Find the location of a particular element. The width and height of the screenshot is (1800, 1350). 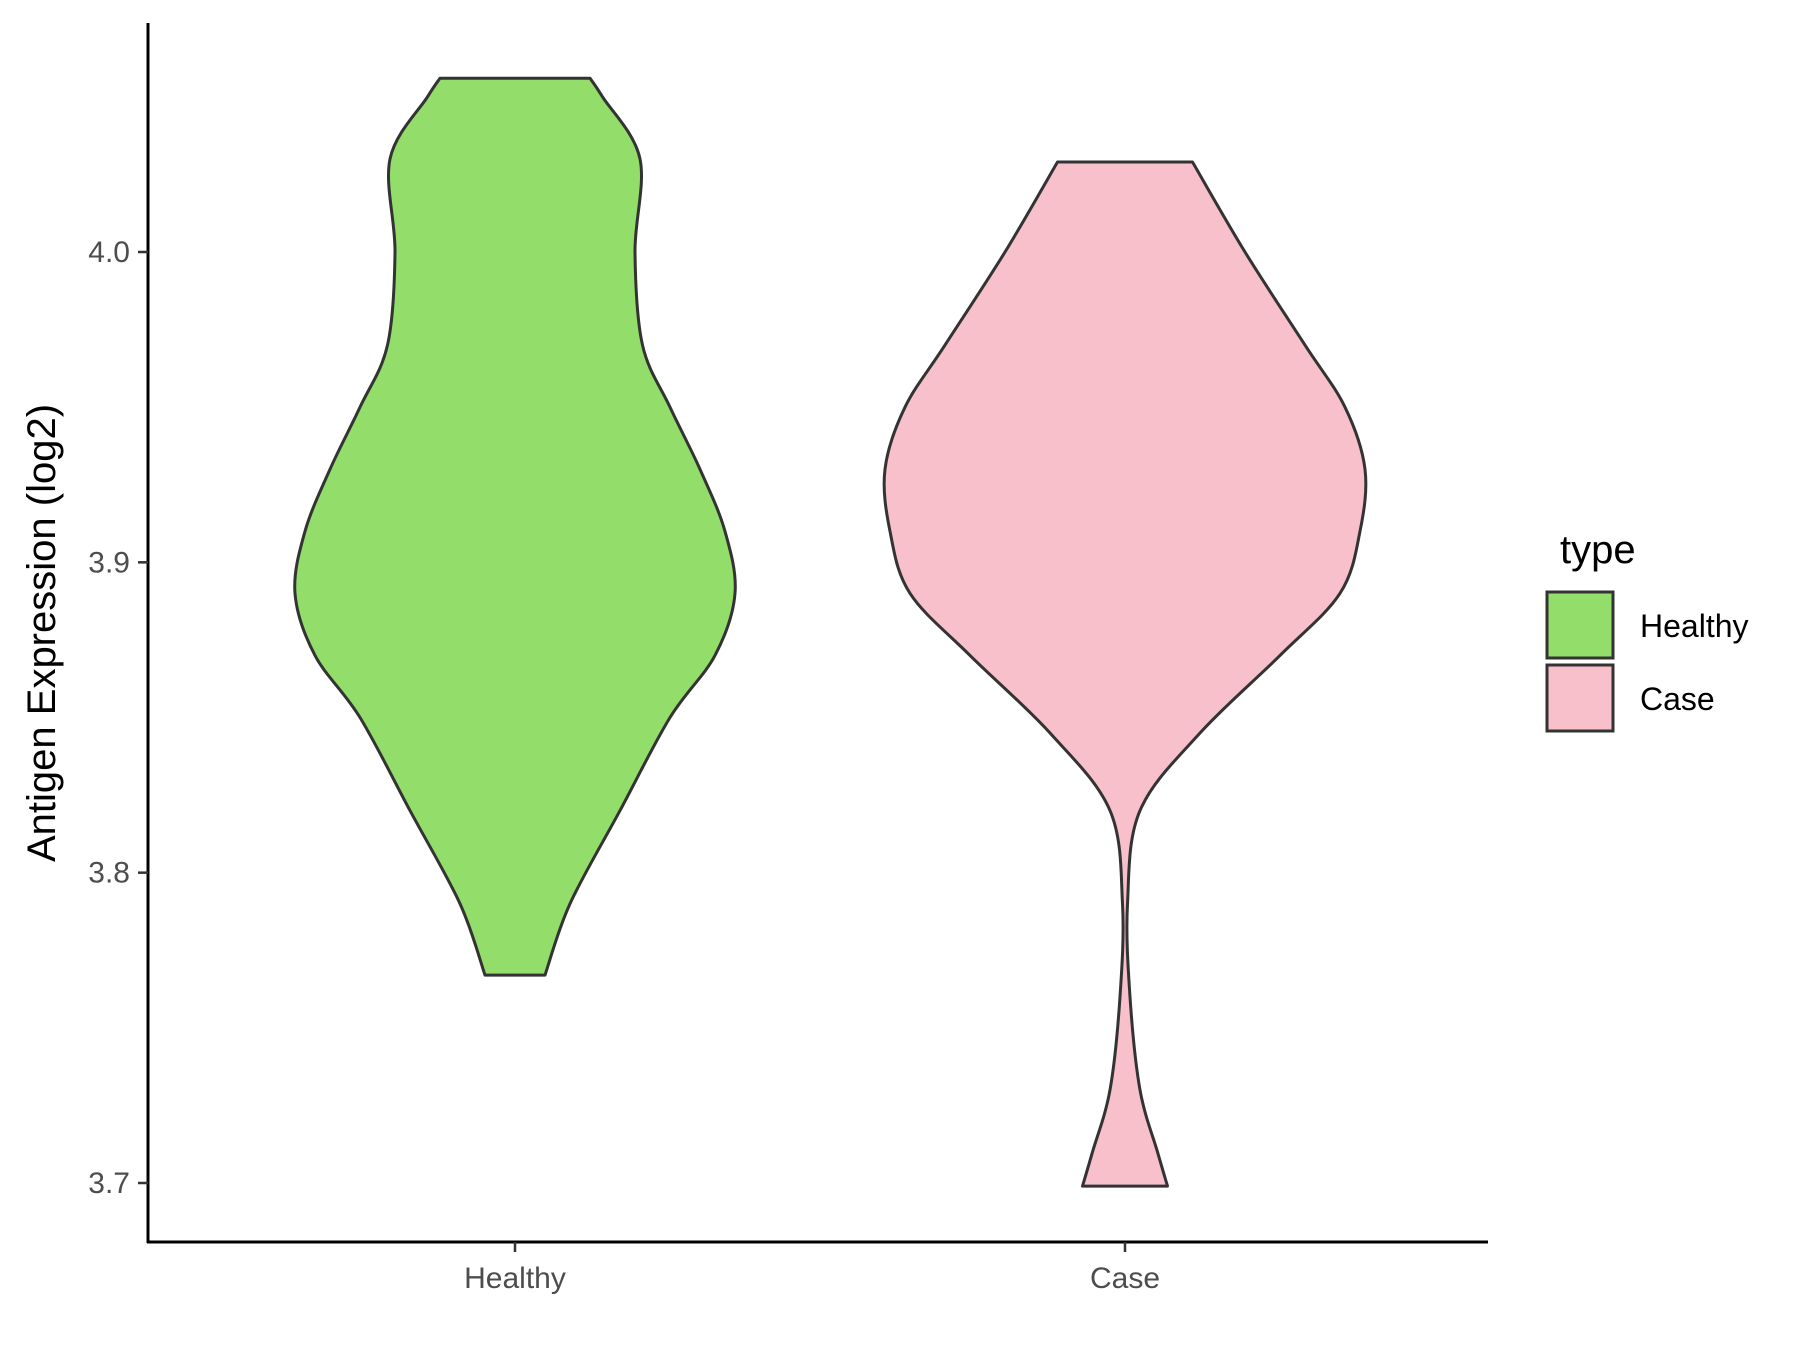

x-axis-ticks: Healthy Case is located at coordinates (812, 1268).